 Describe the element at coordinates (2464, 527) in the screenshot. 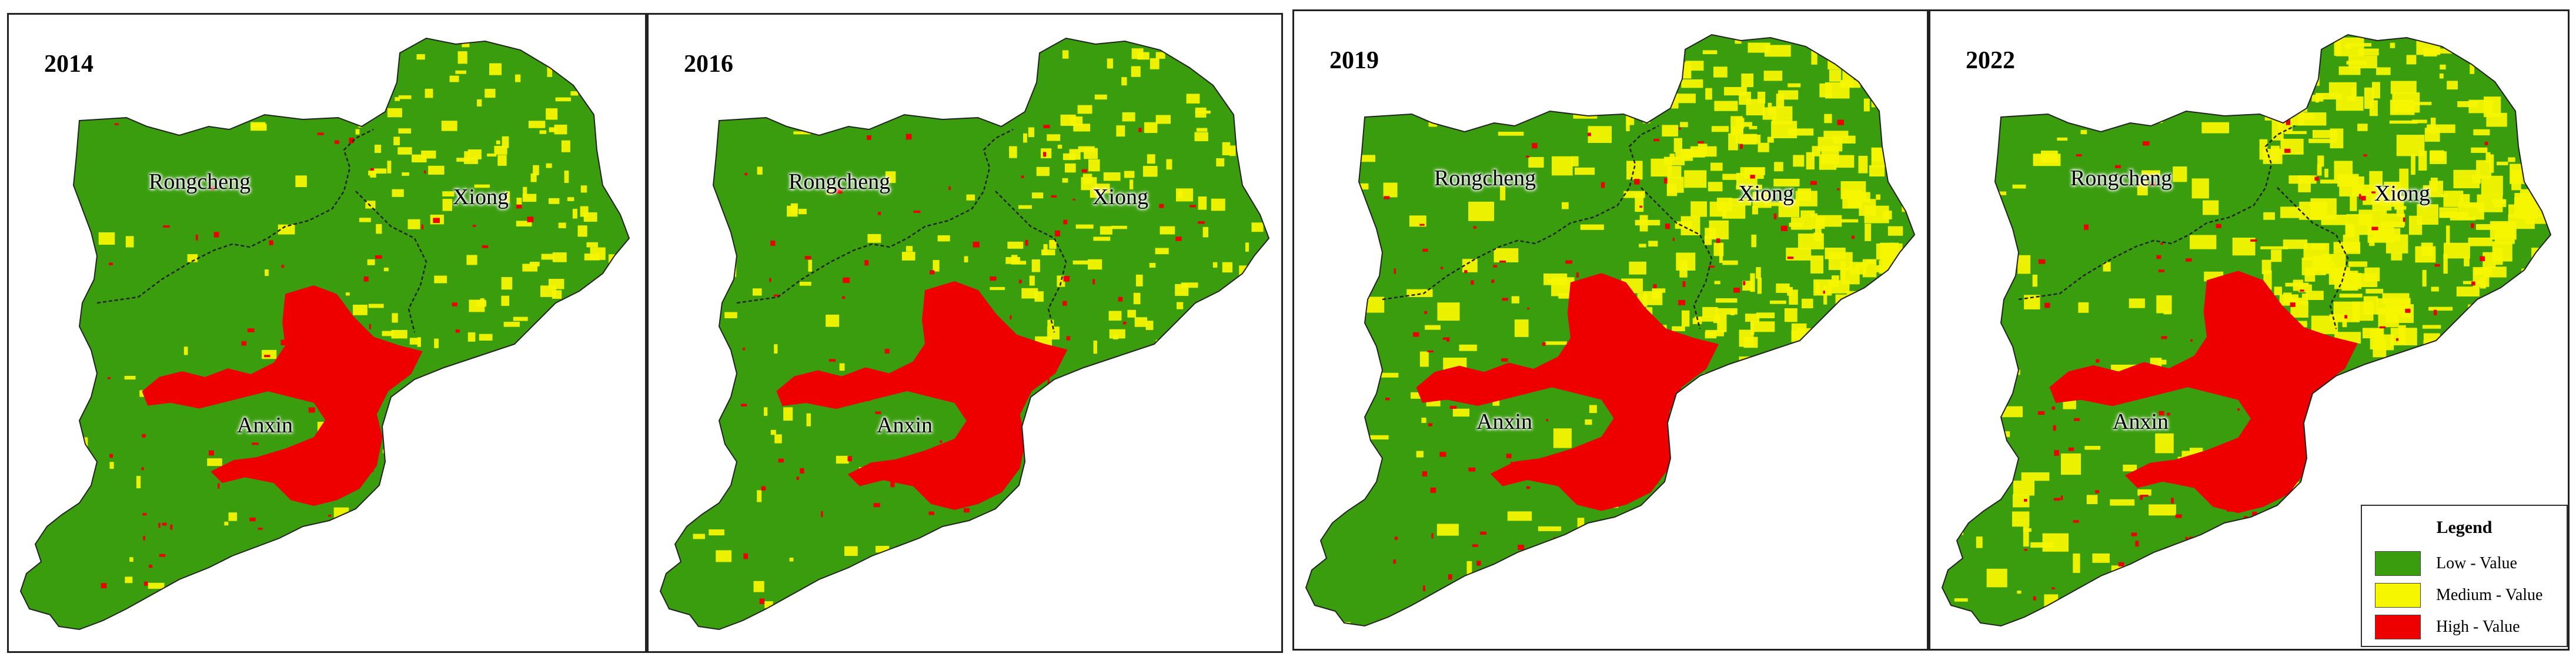

I see `legend-title: Legend` at that location.